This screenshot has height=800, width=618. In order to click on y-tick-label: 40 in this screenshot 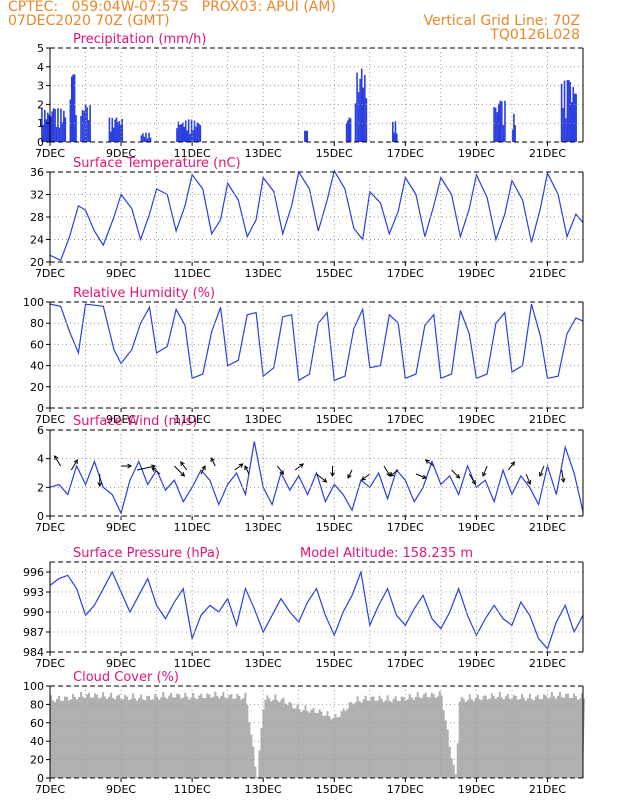, I will do `click(37, 366)`.